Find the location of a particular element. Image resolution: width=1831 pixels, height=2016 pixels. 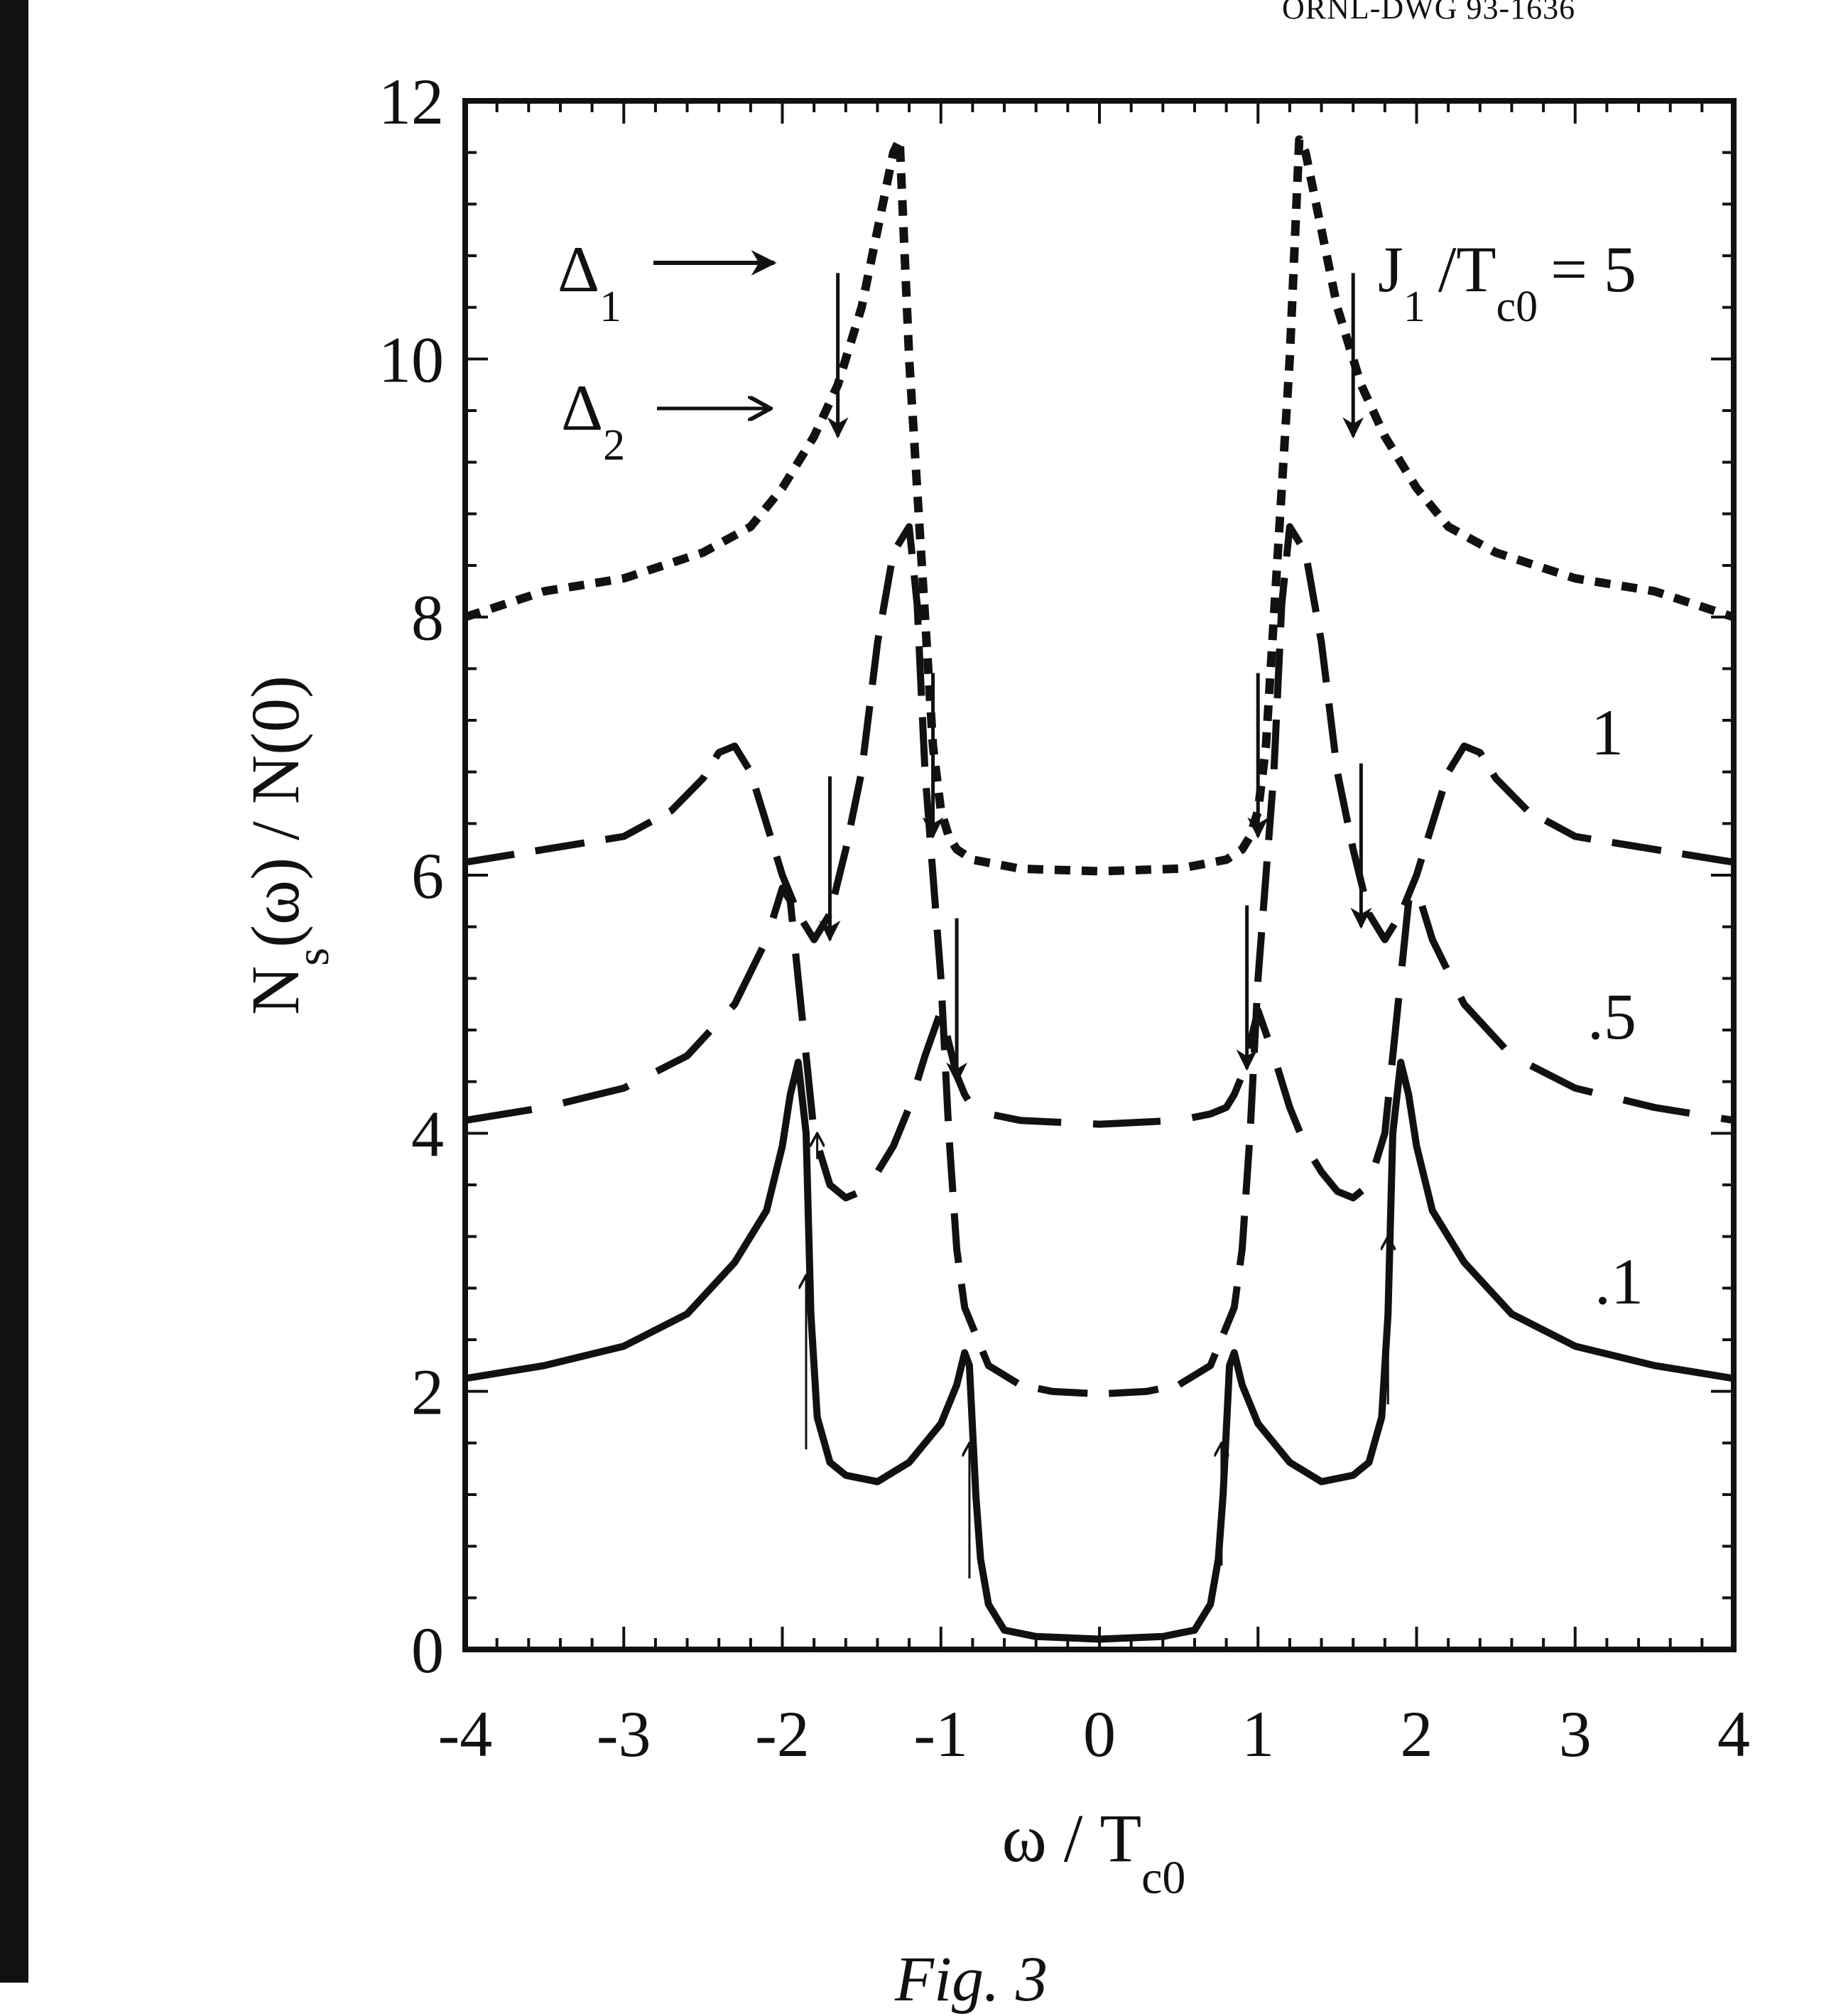

y-axis-label-rest: (ω) / N(0) is located at coordinates (275, 812).